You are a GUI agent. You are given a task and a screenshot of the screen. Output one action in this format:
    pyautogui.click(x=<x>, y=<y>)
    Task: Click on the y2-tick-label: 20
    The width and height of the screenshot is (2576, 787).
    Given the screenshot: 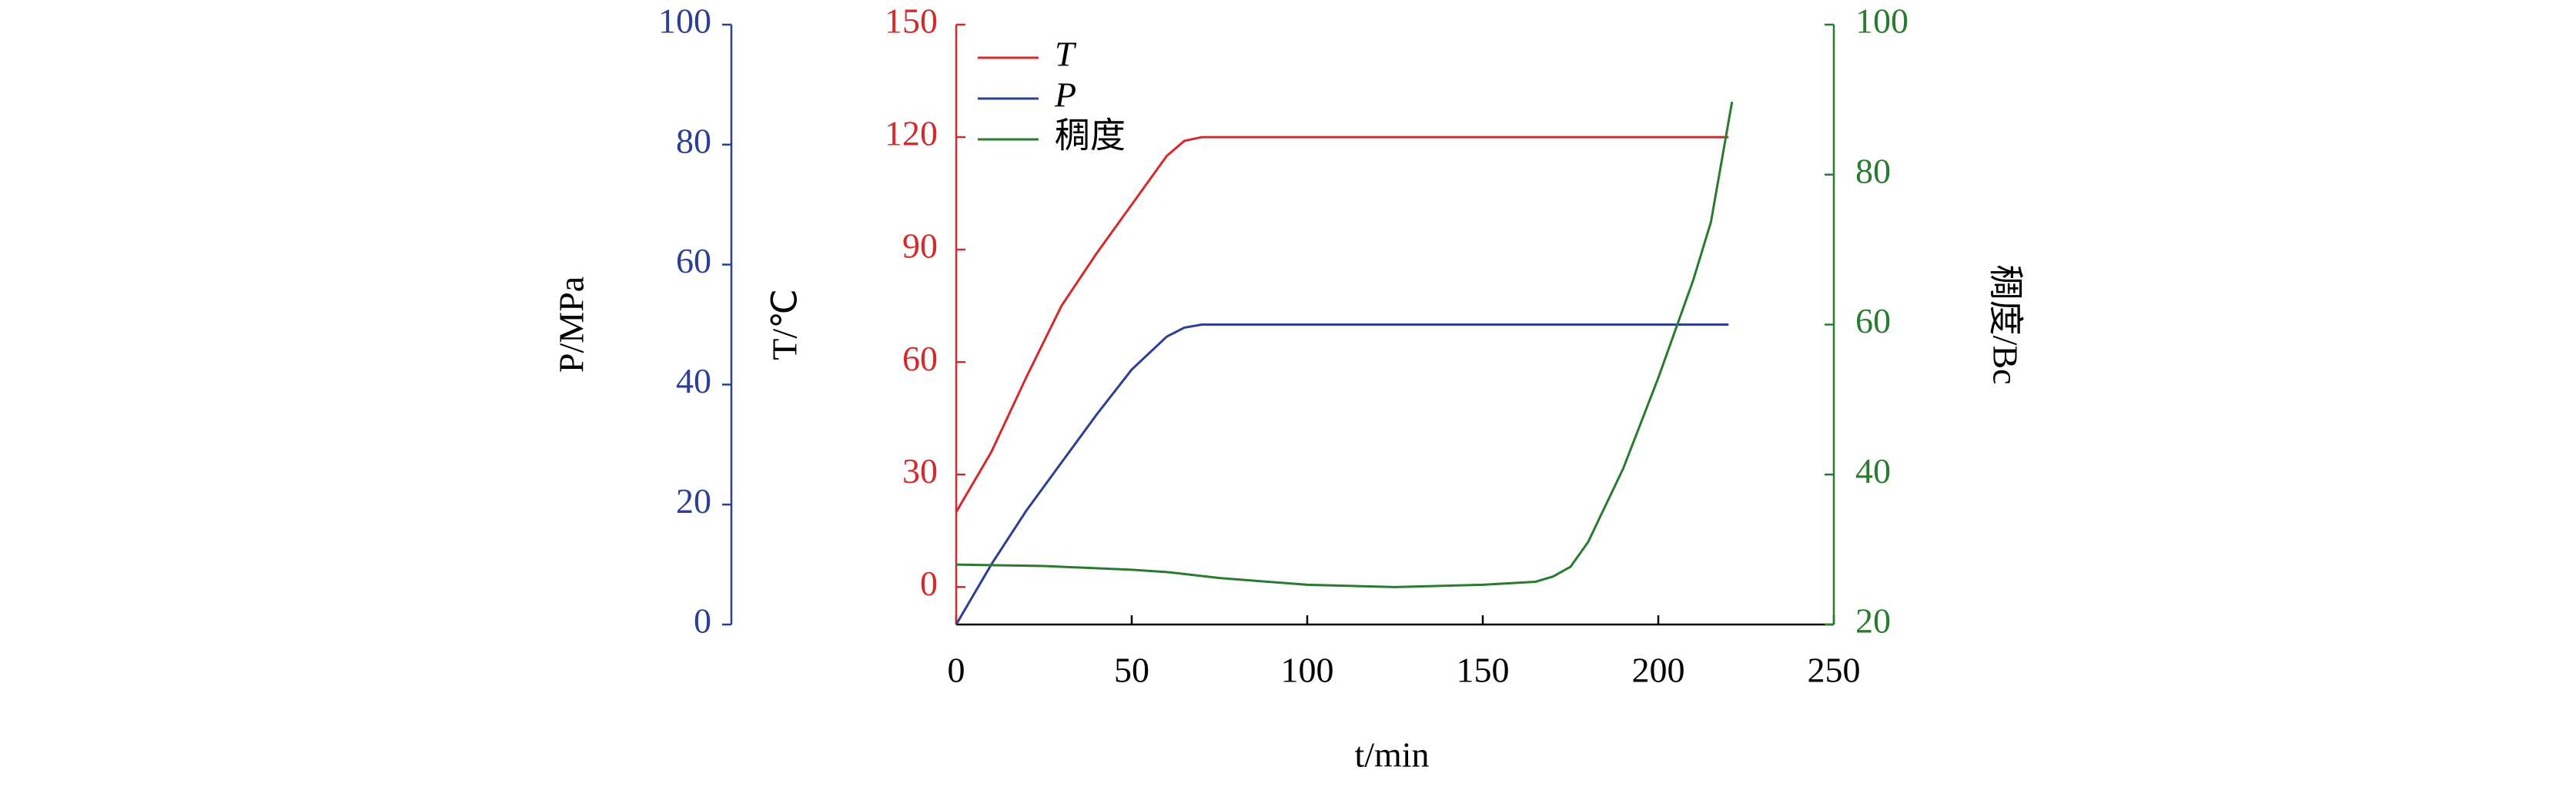 What is the action you would take?
    pyautogui.click(x=694, y=501)
    